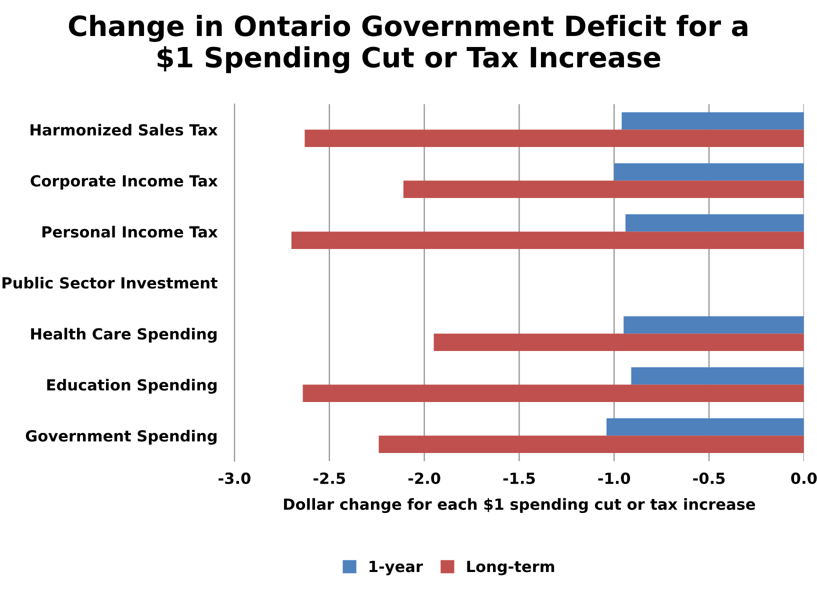 The height and width of the screenshot is (595, 817). I want to click on legend-label: Long-term, so click(510, 568).